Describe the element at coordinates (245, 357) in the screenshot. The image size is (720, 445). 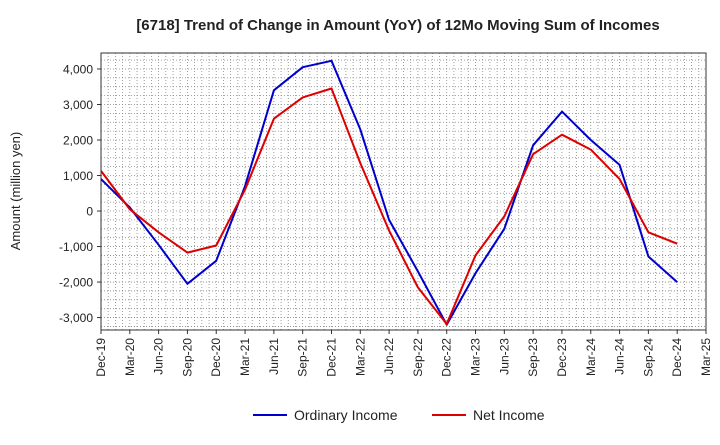
I see `x-tick-label: Mar-21` at that location.